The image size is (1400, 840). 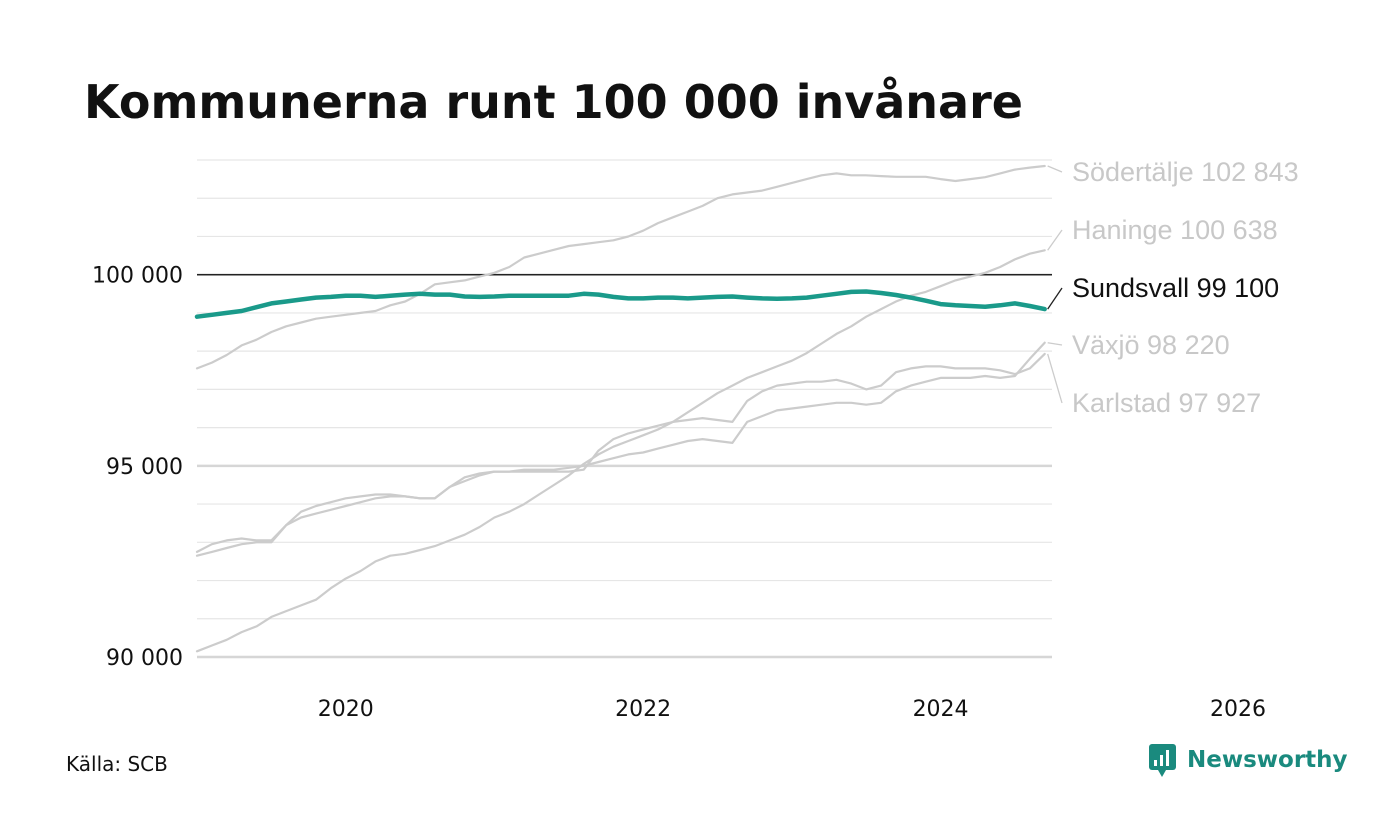 I want to click on y-tick-label: 90 000, so click(x=144, y=658).